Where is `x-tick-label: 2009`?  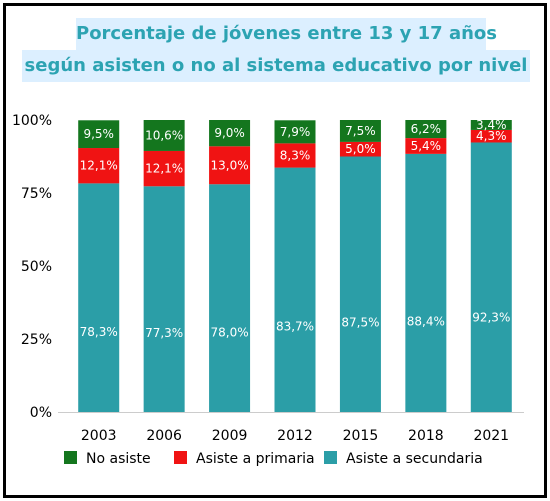
x-tick-label: 2009 is located at coordinates (230, 436).